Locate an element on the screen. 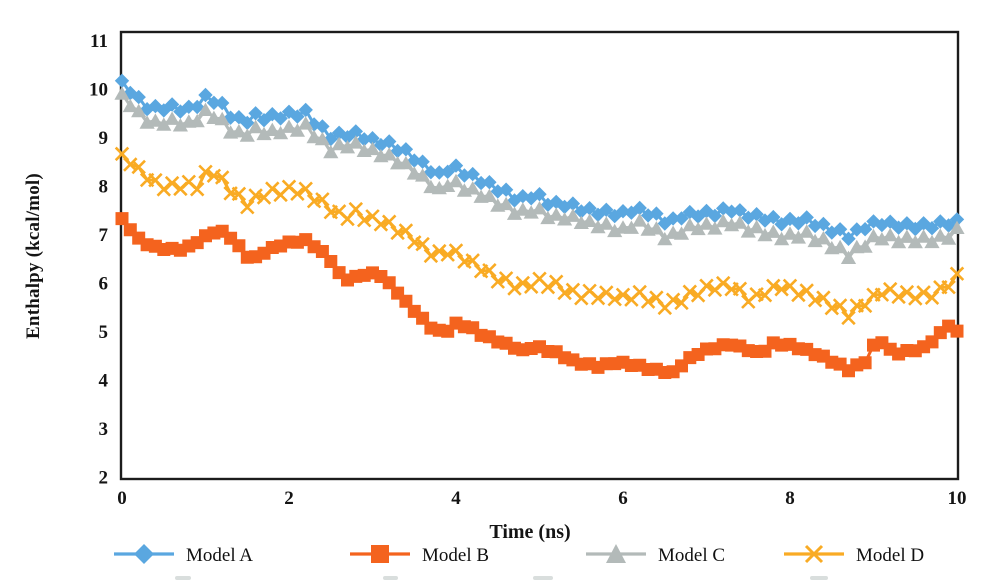  legend-label: Model A is located at coordinates (220, 555).